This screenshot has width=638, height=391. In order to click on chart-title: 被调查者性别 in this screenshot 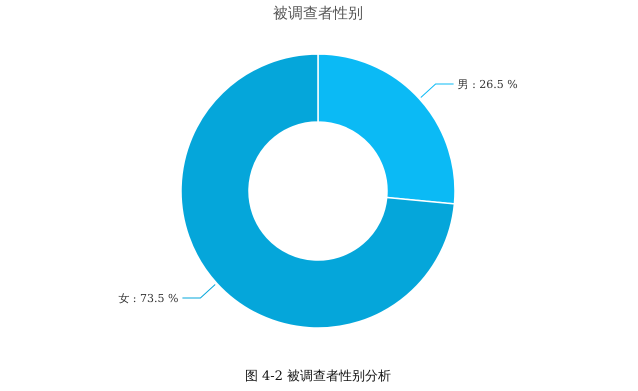, I will do `click(318, 13)`.